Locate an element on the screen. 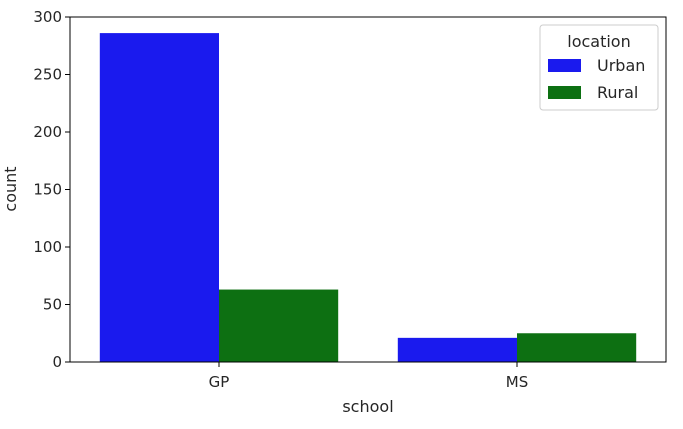 Image resolution: width=683 pixels, height=429 pixels. y-axis: 0 50 100 150 200 250 300 is located at coordinates (51, 189).